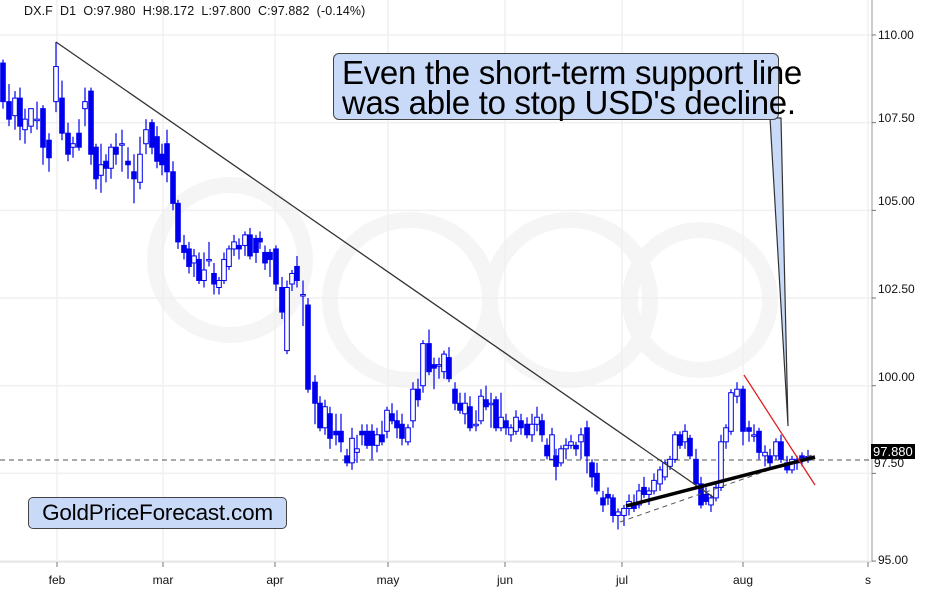 Image resolution: width=945 pixels, height=591 pixels. What do you see at coordinates (57, 580) in the screenshot?
I see `x-tick-label: feb` at bounding box center [57, 580].